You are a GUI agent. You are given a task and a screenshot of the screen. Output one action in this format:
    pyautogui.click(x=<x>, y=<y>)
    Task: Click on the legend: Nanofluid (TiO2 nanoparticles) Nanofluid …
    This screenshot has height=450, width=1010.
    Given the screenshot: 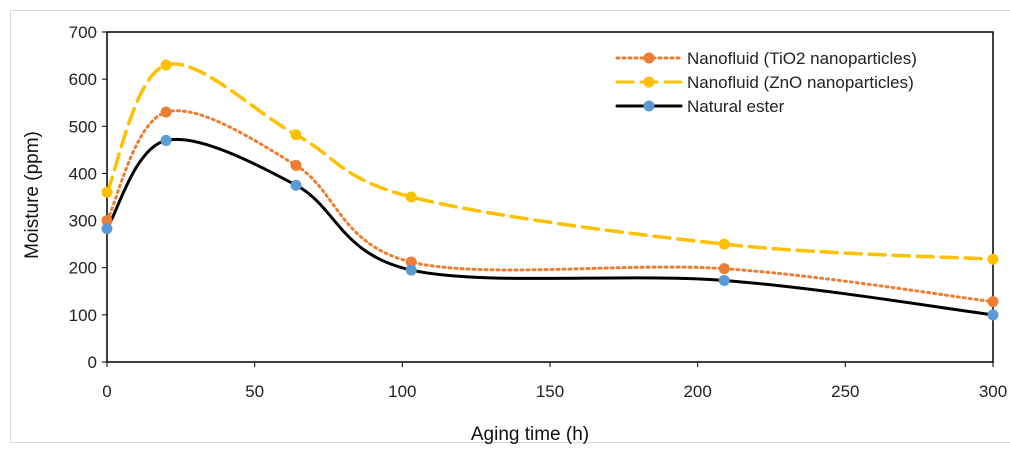 What is the action you would take?
    pyautogui.click(x=766, y=82)
    